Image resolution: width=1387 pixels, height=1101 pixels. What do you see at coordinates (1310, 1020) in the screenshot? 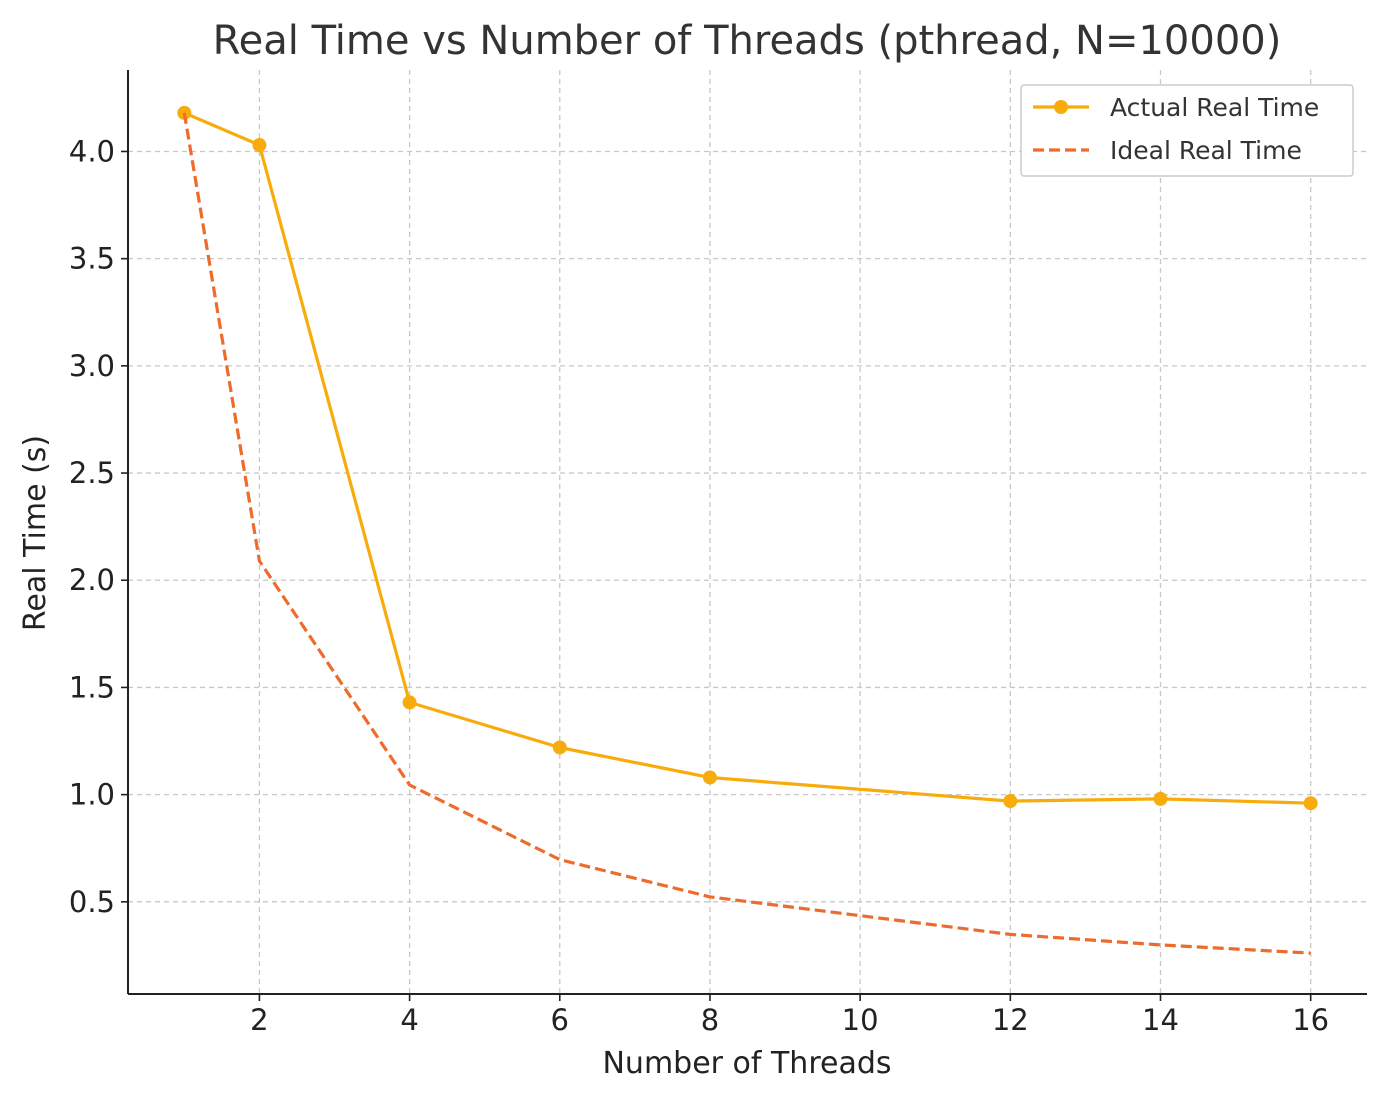
I see `x-tick-label: 16` at bounding box center [1310, 1020].